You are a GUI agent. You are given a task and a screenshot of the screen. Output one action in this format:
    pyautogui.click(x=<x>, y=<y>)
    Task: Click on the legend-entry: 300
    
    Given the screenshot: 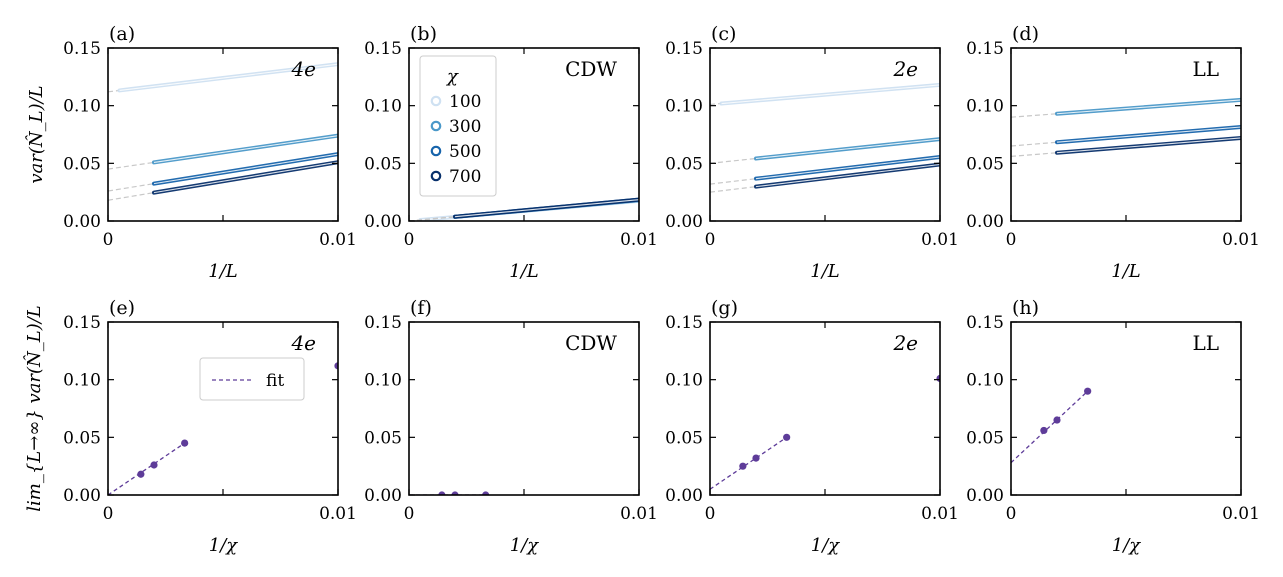 What is the action you would take?
    pyautogui.click(x=465, y=127)
    